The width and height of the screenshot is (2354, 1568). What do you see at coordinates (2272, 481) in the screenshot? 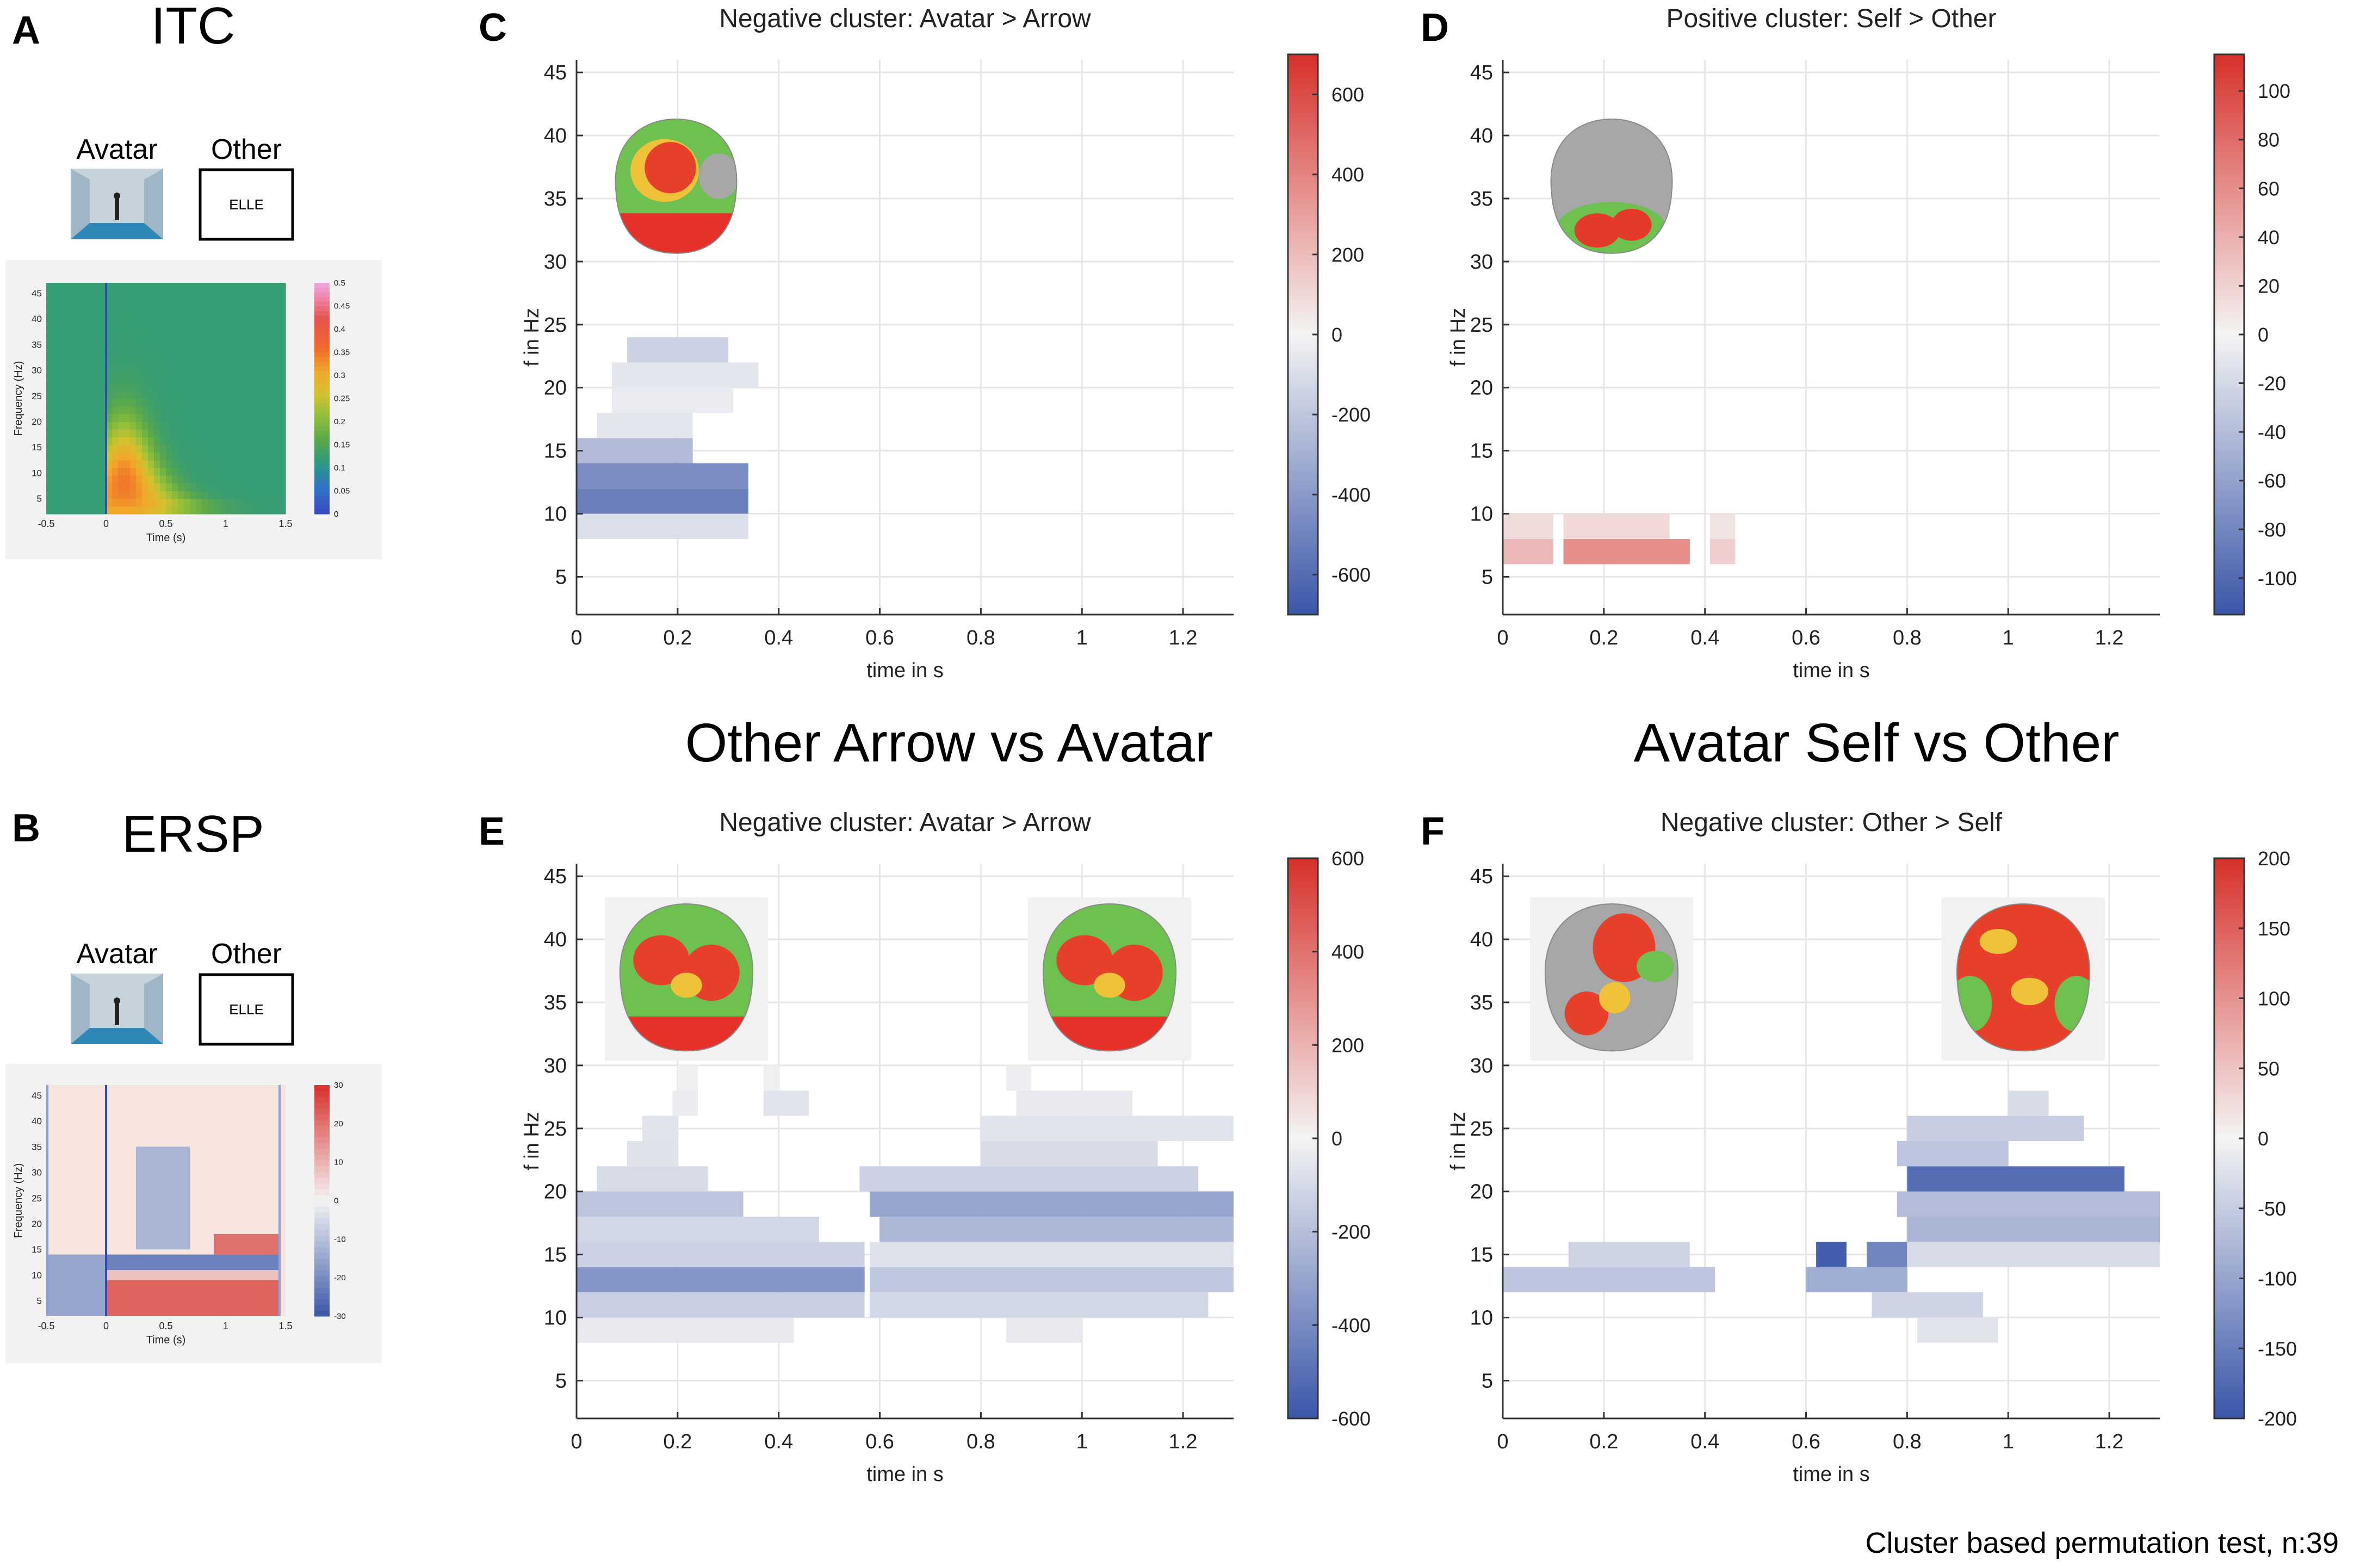
I see `colorbar-tick-label: -60` at bounding box center [2272, 481].